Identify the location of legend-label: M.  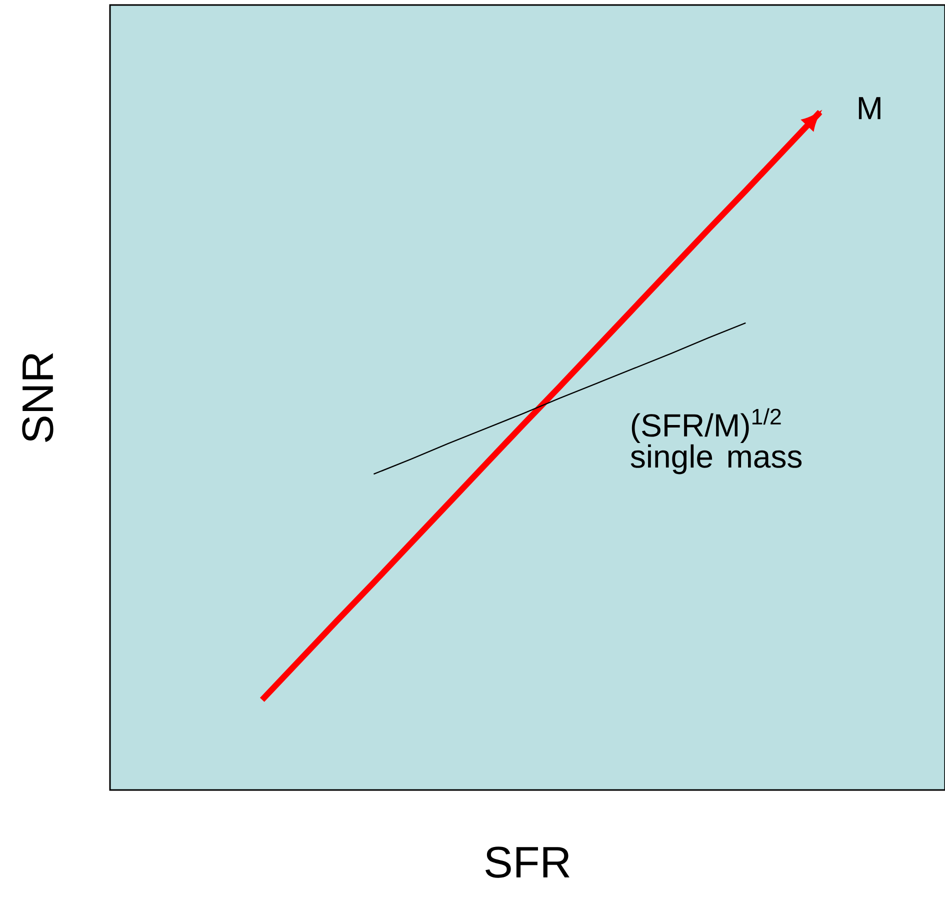
(869, 108).